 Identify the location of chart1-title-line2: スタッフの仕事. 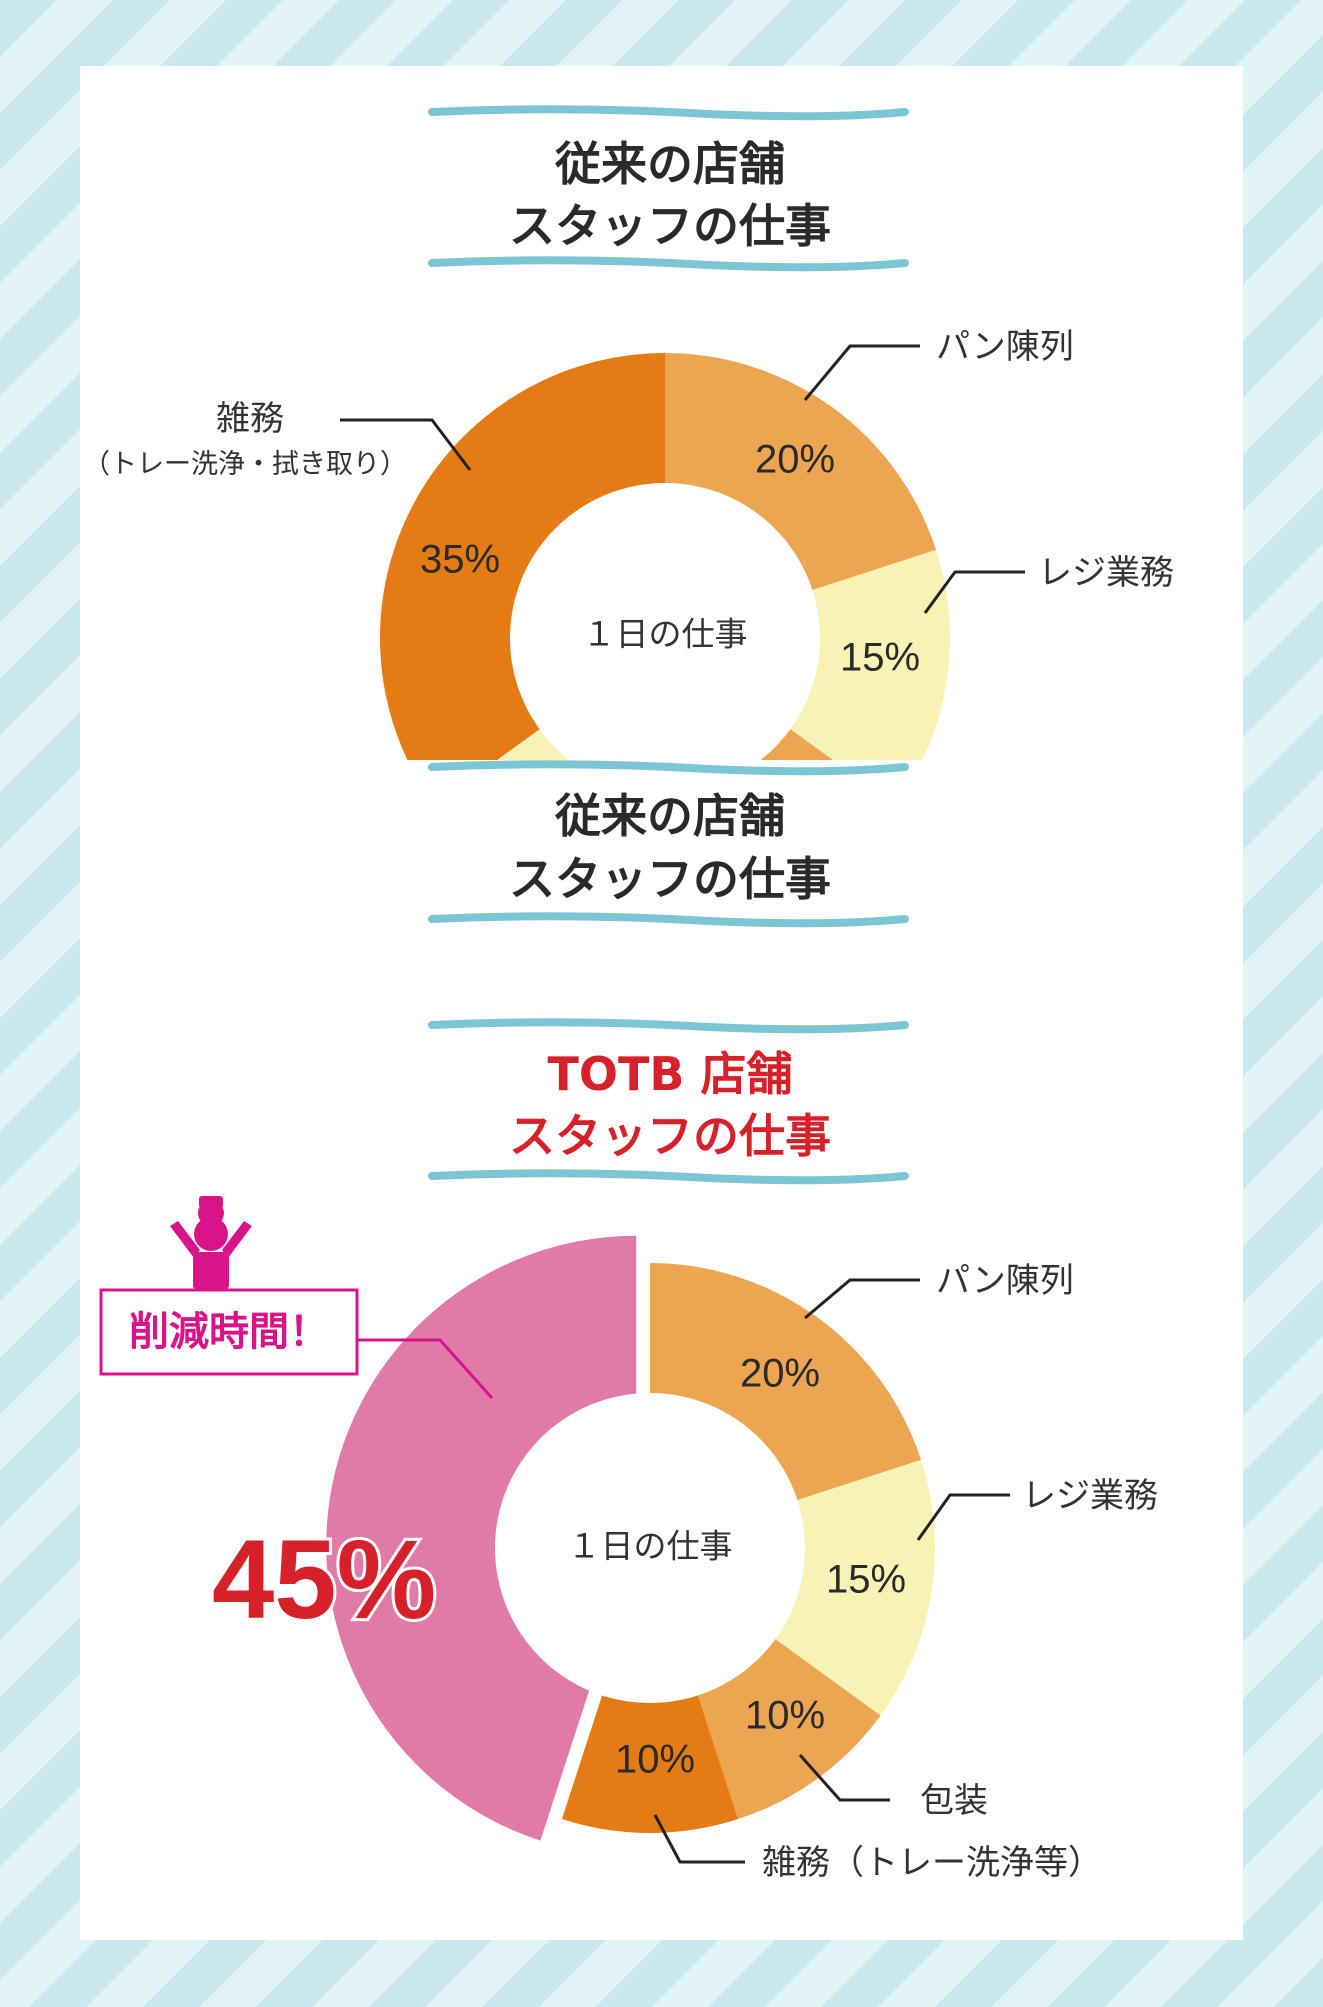
(670, 226).